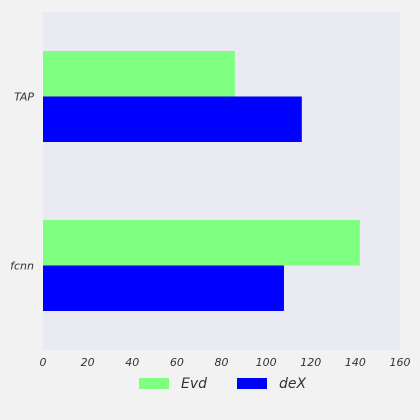 Image resolution: width=420 pixels, height=420 pixels. Describe the element at coordinates (177, 362) in the screenshot. I see `x-tick-label: 60` at that location.